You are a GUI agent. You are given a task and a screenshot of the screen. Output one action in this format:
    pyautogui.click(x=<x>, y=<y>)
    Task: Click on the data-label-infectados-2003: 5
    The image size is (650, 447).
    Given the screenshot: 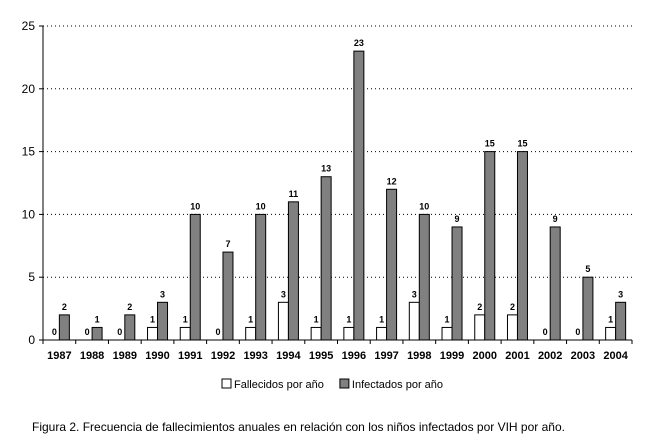 What is the action you would take?
    pyautogui.click(x=587, y=269)
    